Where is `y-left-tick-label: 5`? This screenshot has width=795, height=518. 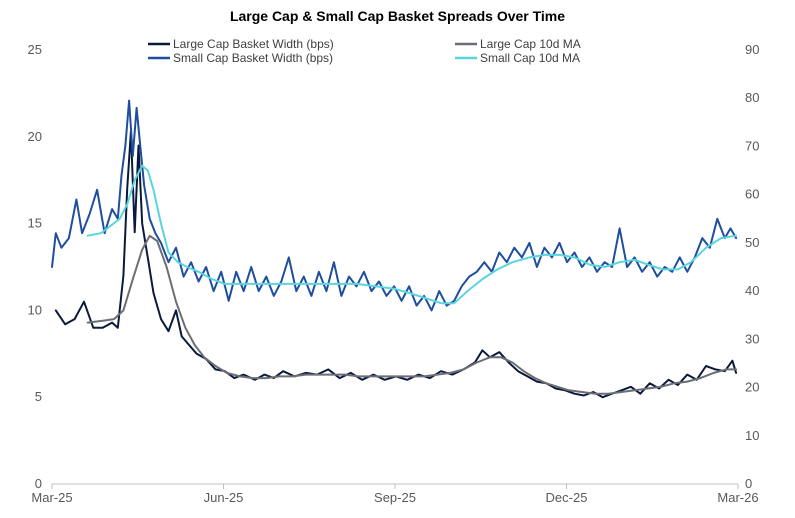 y-left-tick-label: 5 is located at coordinates (38, 396).